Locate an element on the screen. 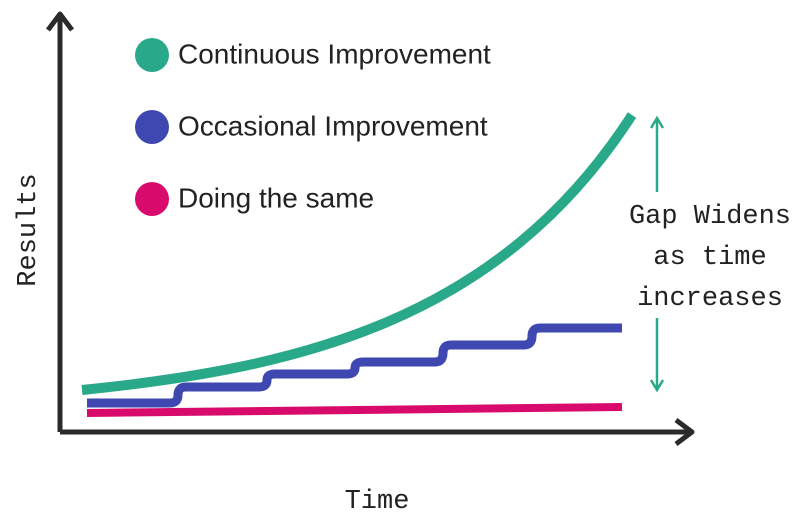  annotation-line: Gap Widens is located at coordinates (710, 217).